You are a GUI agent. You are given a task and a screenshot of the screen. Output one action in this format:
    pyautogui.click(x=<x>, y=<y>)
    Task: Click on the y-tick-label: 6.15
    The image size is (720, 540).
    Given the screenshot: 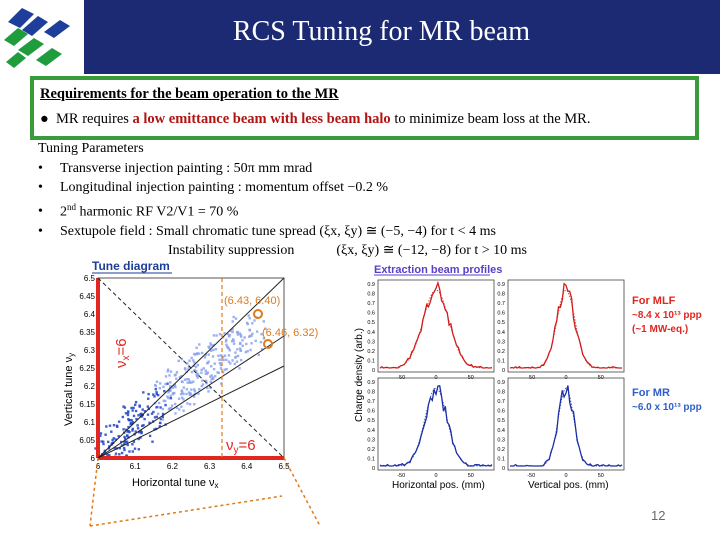 What is the action you would take?
    pyautogui.click(x=87, y=404)
    